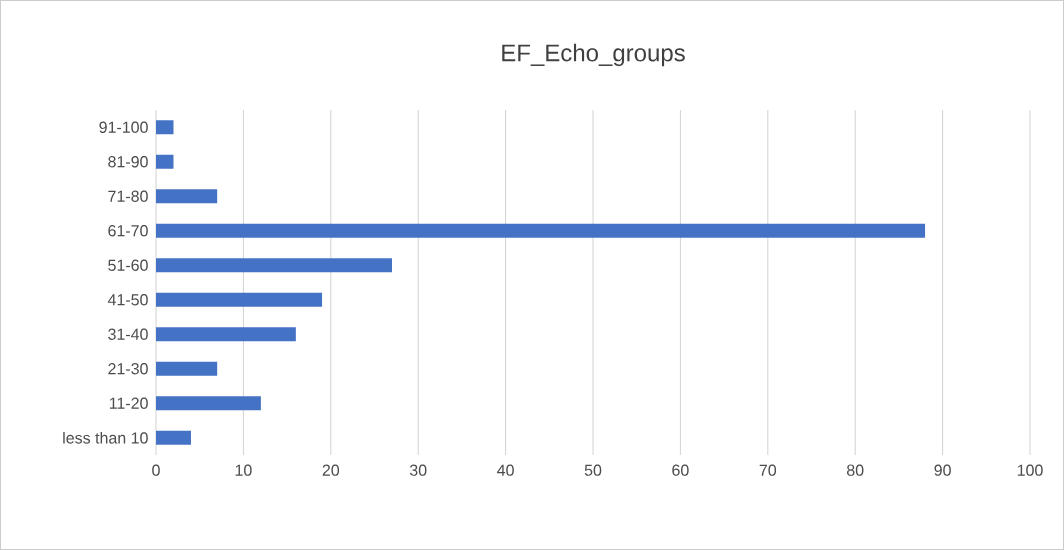 Image resolution: width=1064 pixels, height=550 pixels. What do you see at coordinates (128, 369) in the screenshot?
I see `y-tick-label: 21-30` at bounding box center [128, 369].